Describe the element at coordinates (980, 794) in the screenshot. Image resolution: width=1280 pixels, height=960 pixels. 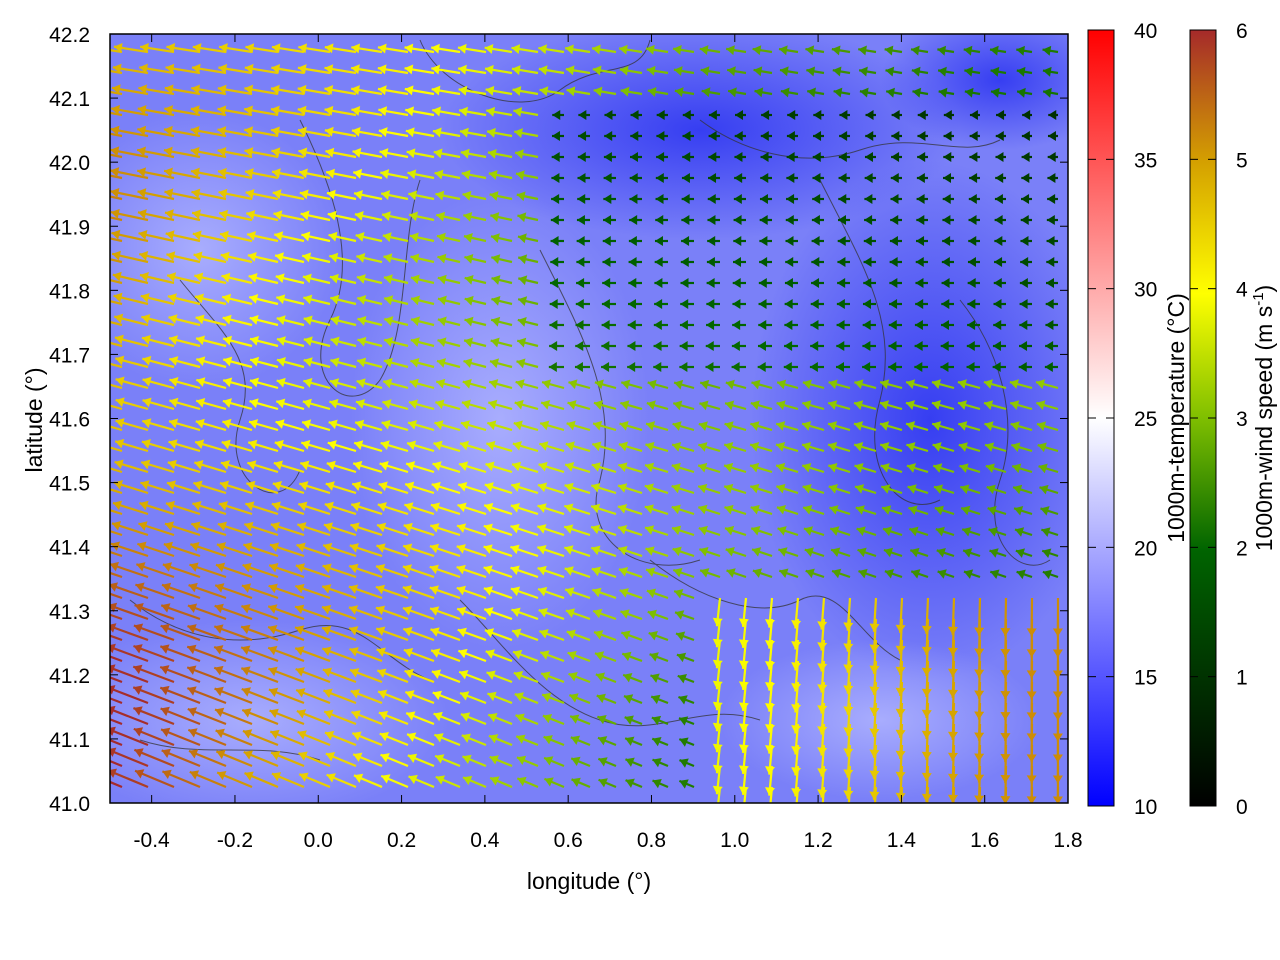
I see `wind-vector` at that location.